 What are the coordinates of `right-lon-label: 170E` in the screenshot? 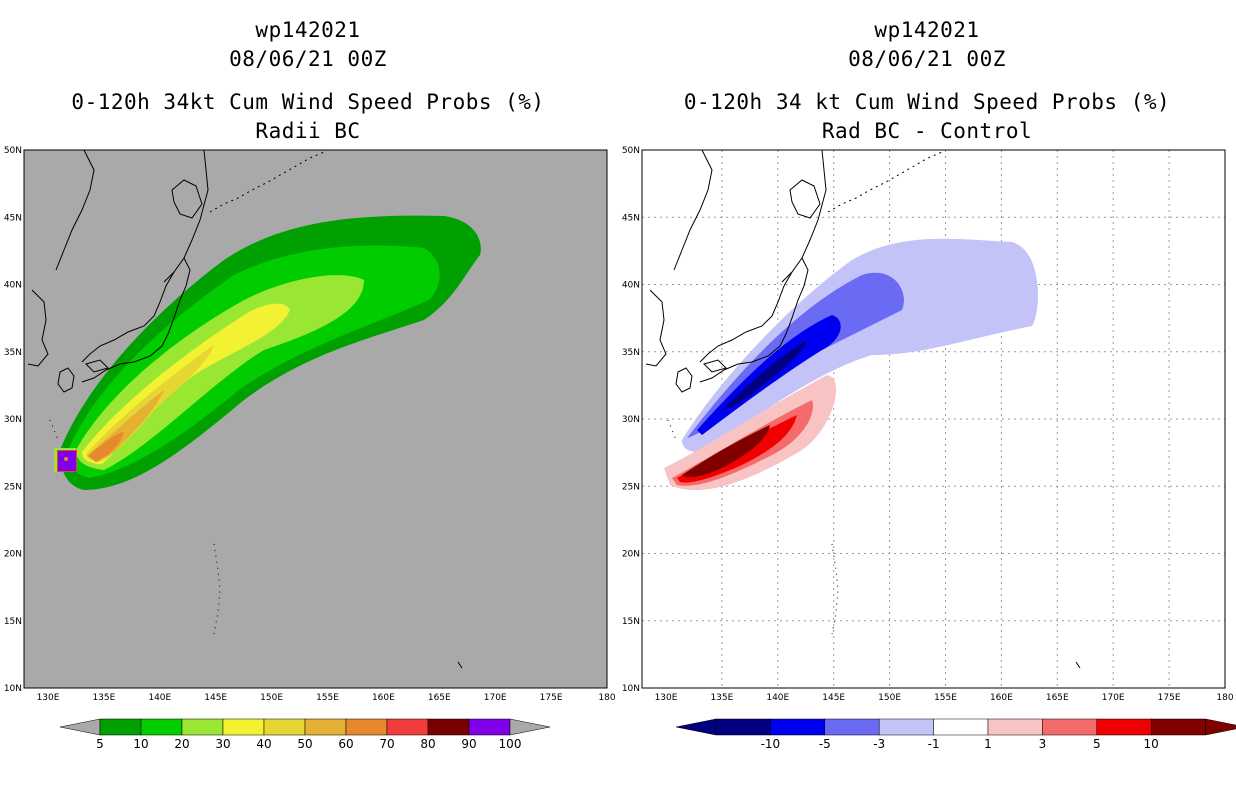 It's located at (1113, 698).